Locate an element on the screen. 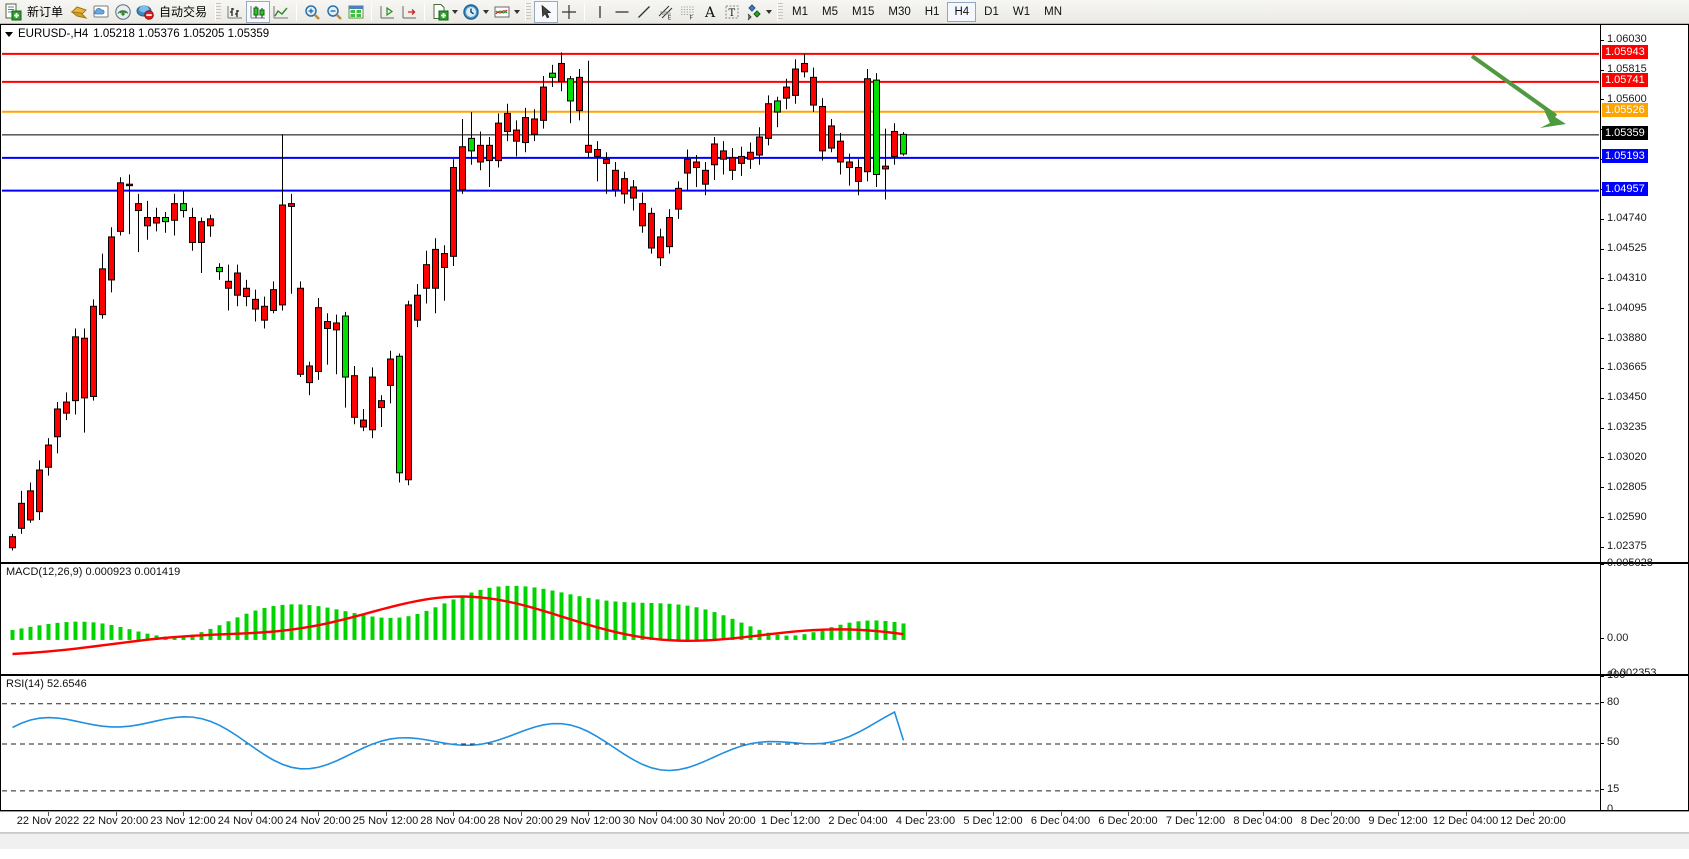  price-tick-label: 1.04310 is located at coordinates (1627, 277).